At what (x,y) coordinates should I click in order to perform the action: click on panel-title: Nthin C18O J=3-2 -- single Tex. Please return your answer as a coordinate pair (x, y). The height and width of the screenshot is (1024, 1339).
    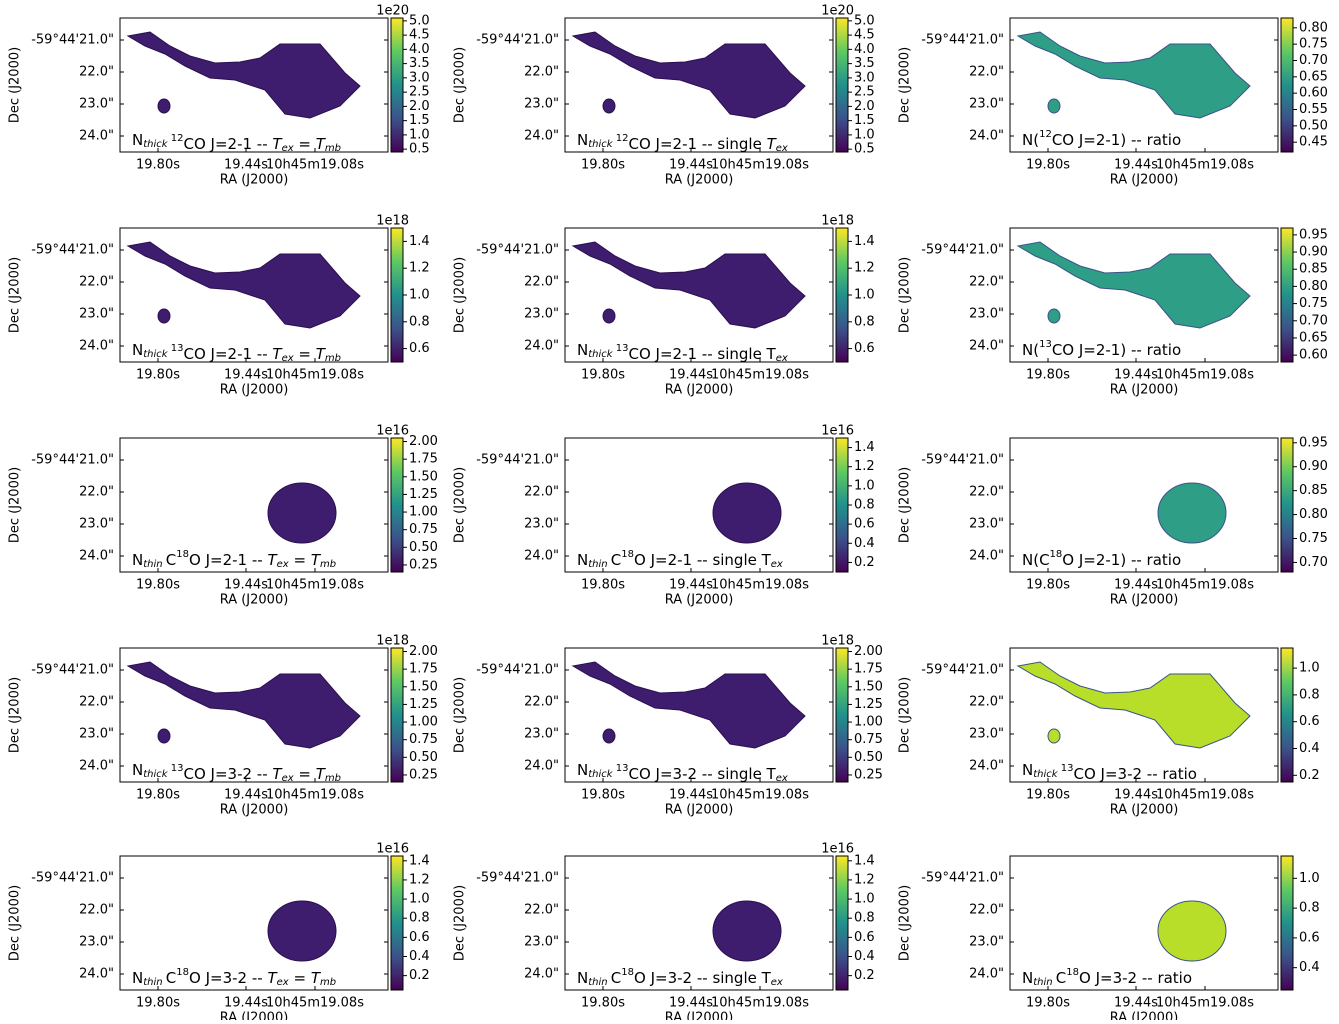
    Looking at the image, I should click on (680, 977).